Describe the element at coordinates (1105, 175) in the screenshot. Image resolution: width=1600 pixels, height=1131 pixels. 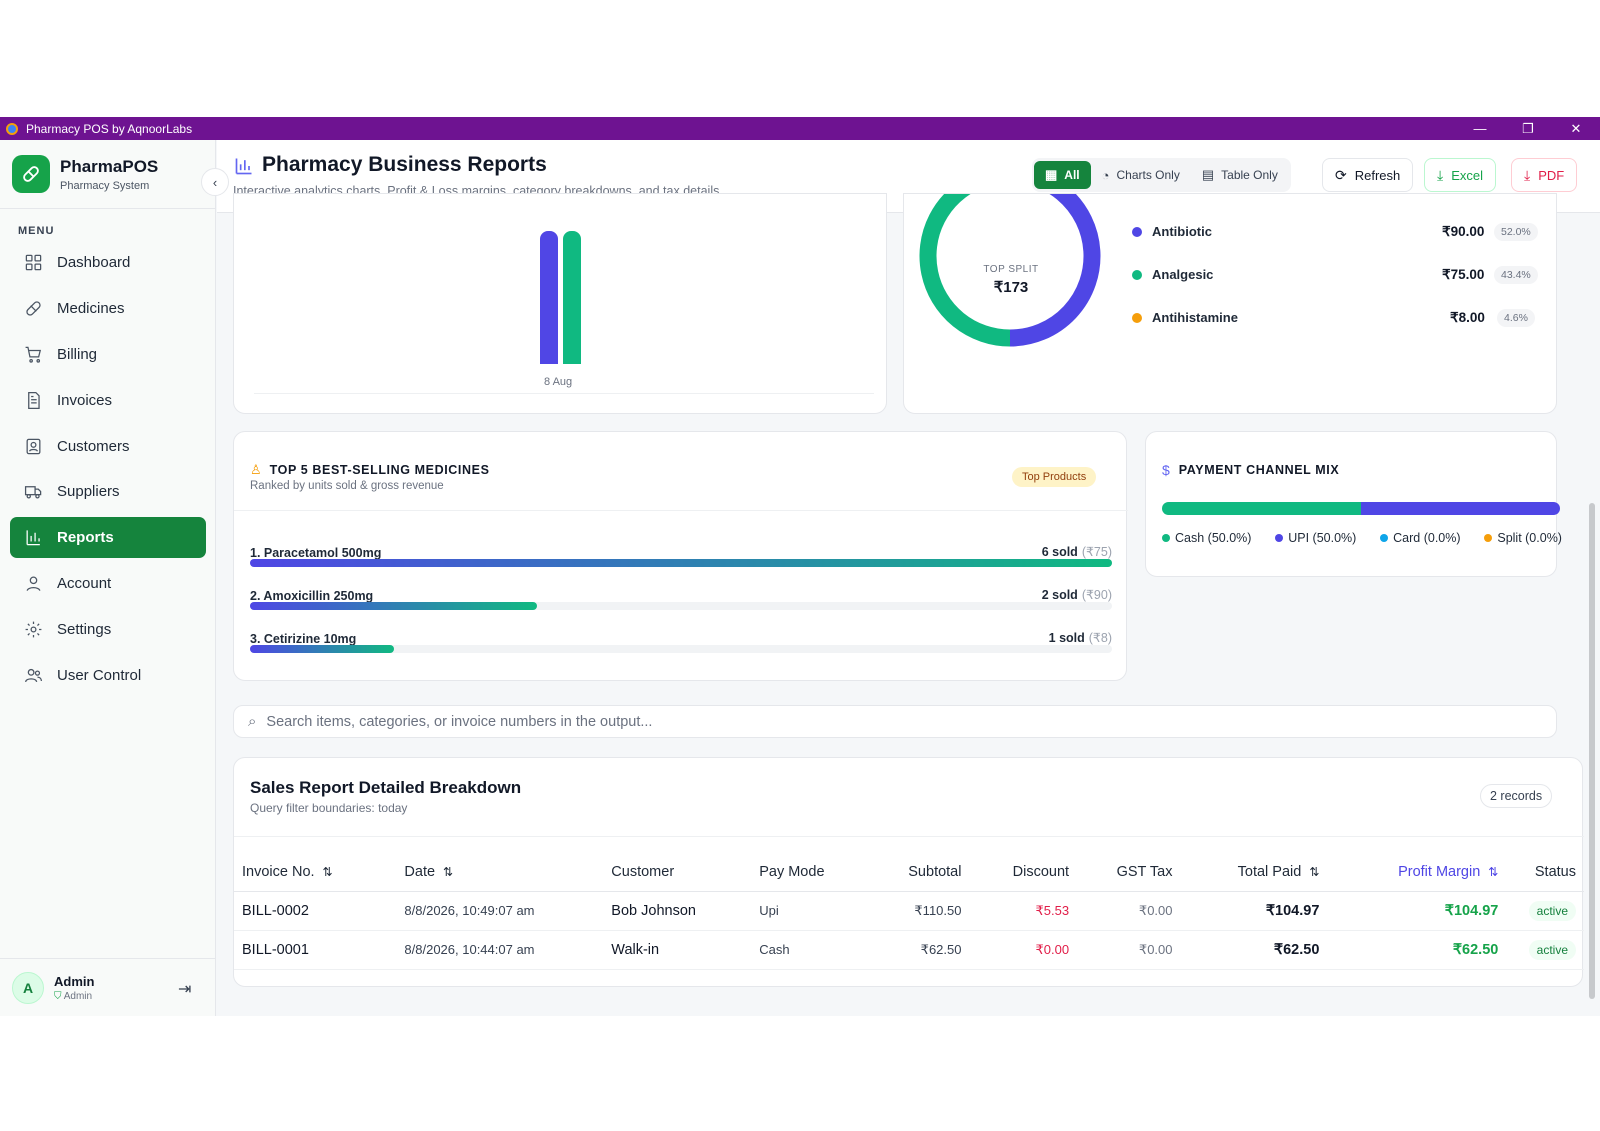
I see `pie-chart-icon: ◔` at that location.